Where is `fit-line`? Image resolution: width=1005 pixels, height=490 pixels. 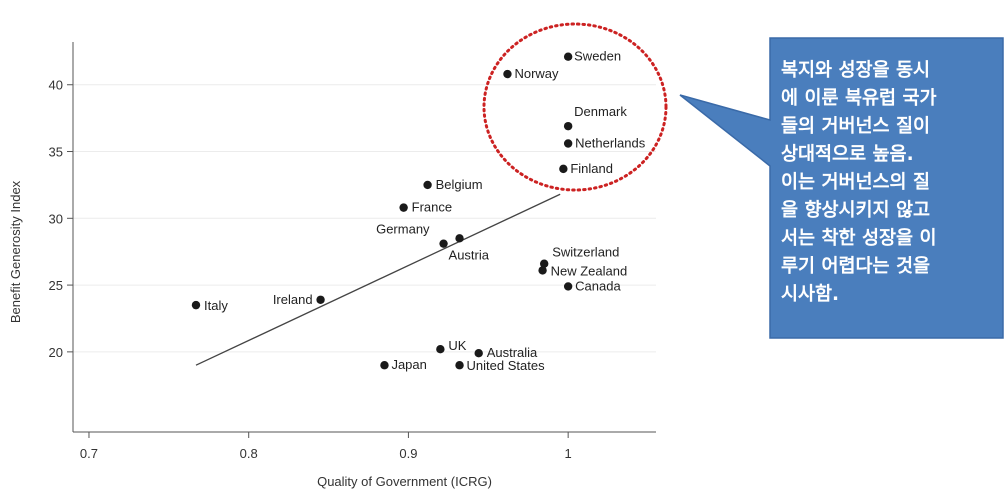
fit-line is located at coordinates (378, 279).